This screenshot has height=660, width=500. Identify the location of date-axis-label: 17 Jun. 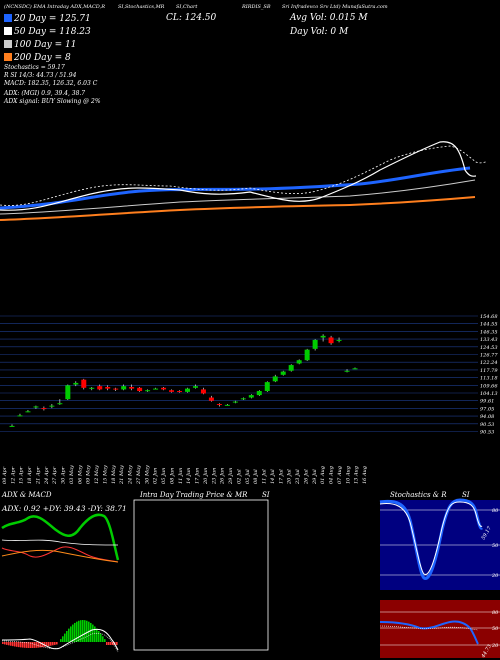
(198, 476).